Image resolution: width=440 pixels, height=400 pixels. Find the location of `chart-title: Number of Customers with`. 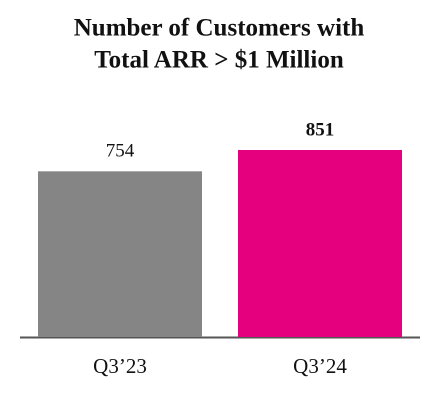

chart-title: Number of Customers with is located at coordinates (219, 28).